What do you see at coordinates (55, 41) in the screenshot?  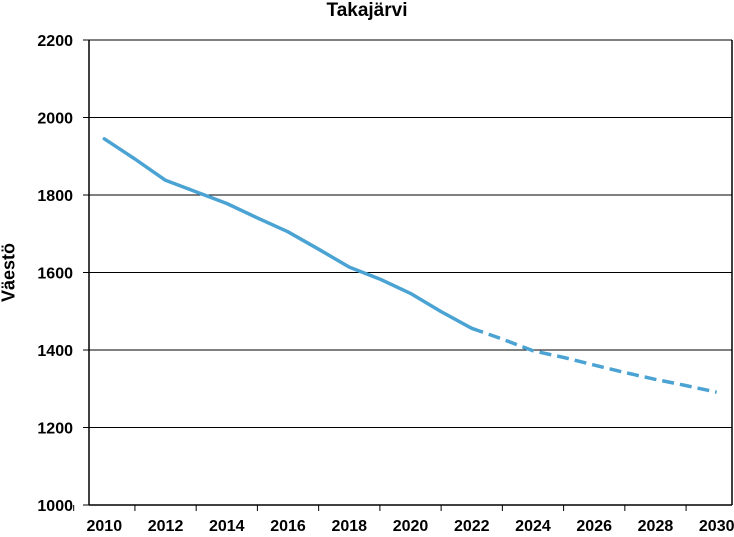 I see `y-tick-label: 2200` at bounding box center [55, 41].